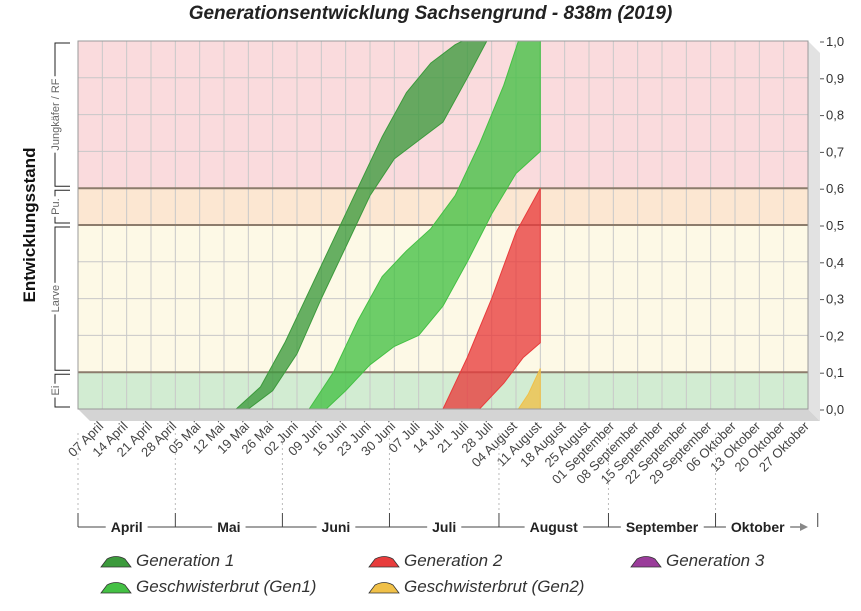 This screenshot has height=611, width=861. Describe the element at coordinates (814, 231) in the screenshot. I see `plot-side-wall` at that location.